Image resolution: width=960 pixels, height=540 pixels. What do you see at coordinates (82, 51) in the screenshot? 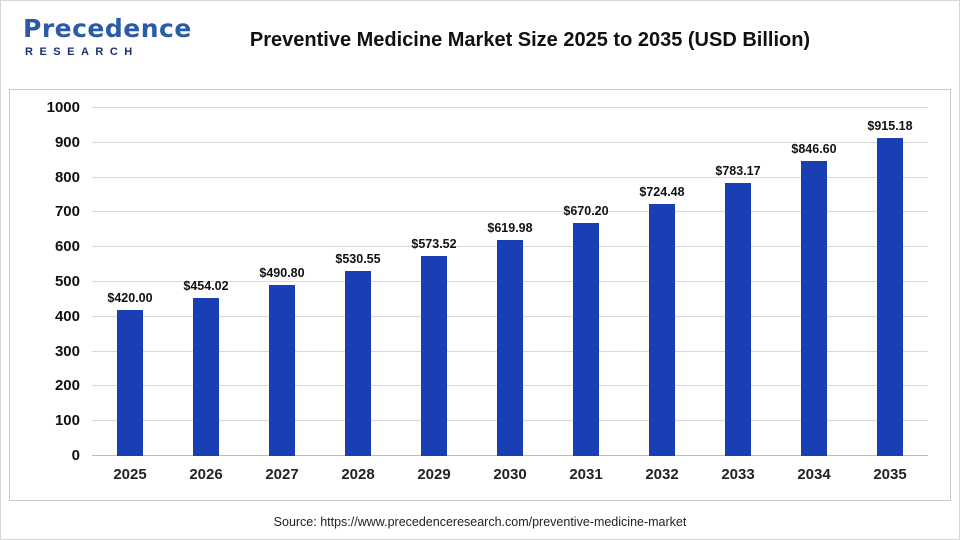
I see `logo-subtitle: RESEARCH` at bounding box center [82, 51].